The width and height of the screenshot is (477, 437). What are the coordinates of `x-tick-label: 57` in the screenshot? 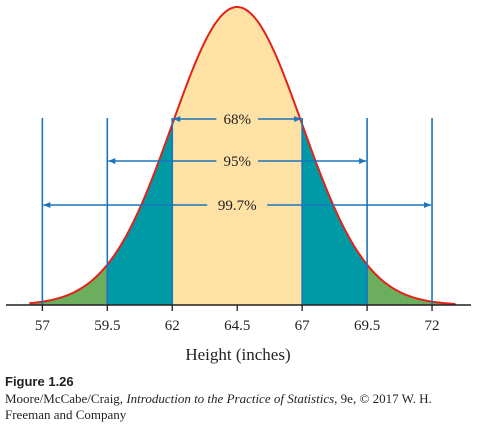 It's located at (43, 326).